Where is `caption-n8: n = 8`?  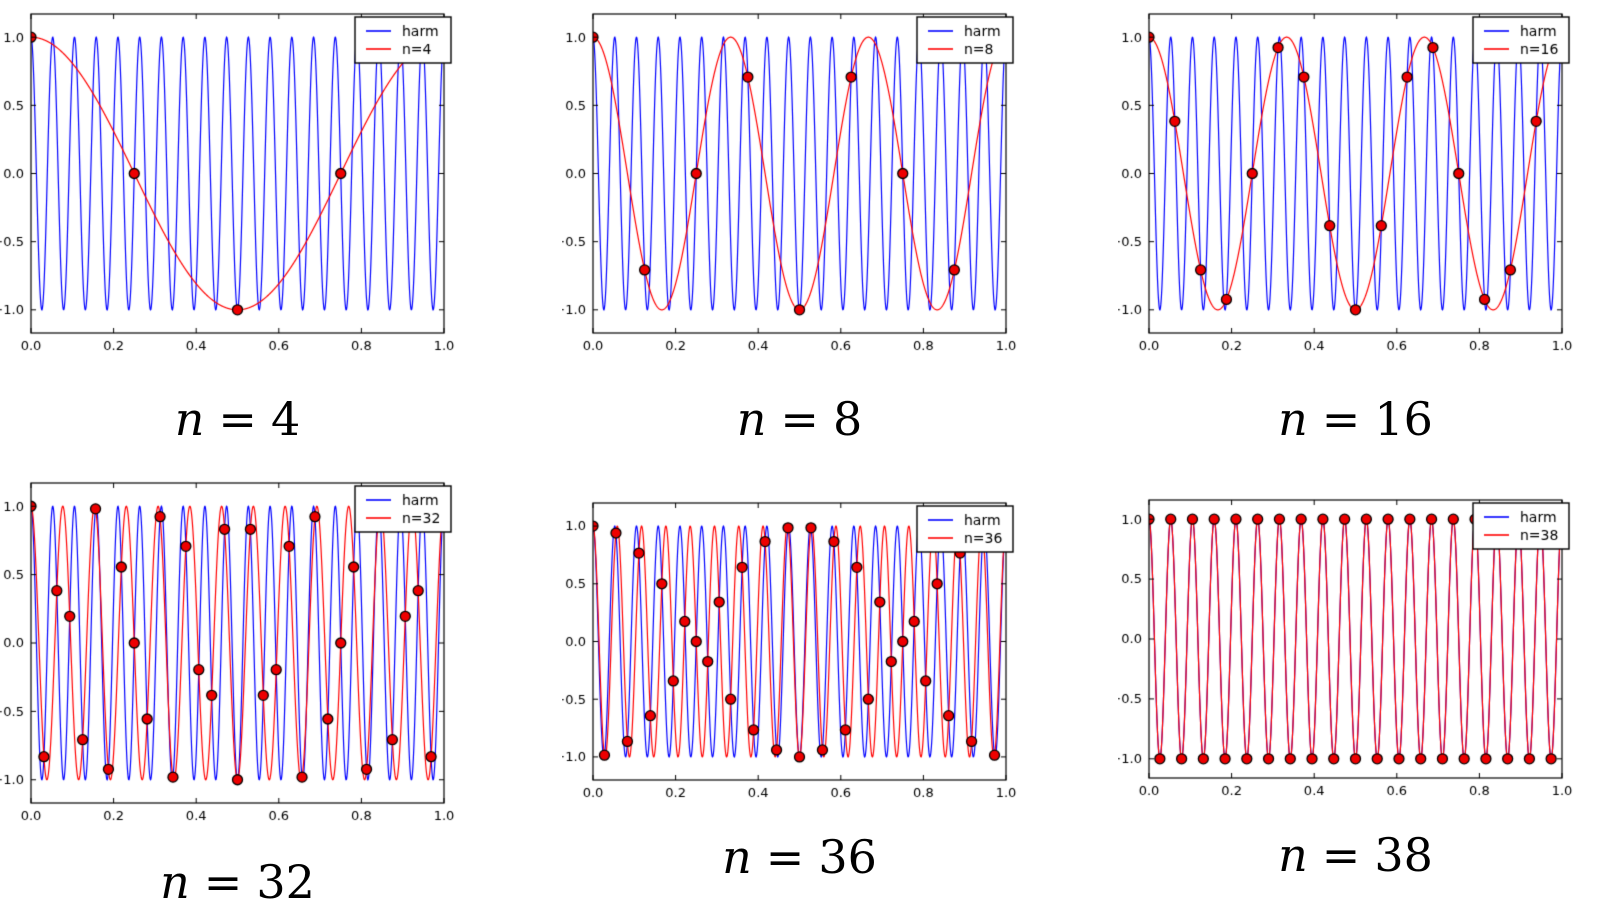 caption-n8: n = 8 is located at coordinates (799, 419).